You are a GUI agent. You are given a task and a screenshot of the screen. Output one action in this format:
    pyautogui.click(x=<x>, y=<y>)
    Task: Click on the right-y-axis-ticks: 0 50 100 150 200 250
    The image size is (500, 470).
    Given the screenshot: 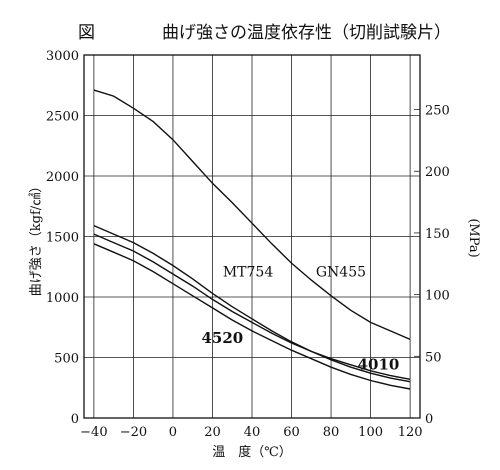 What is the action you would take?
    pyautogui.click(x=432, y=265)
    